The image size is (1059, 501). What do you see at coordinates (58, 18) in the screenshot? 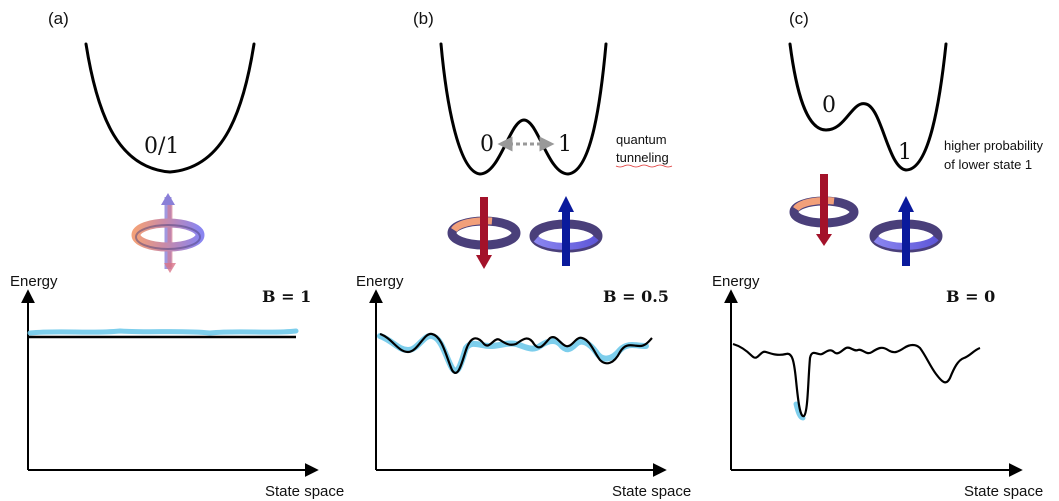
I see `panel-label: (a)` at bounding box center [58, 18].